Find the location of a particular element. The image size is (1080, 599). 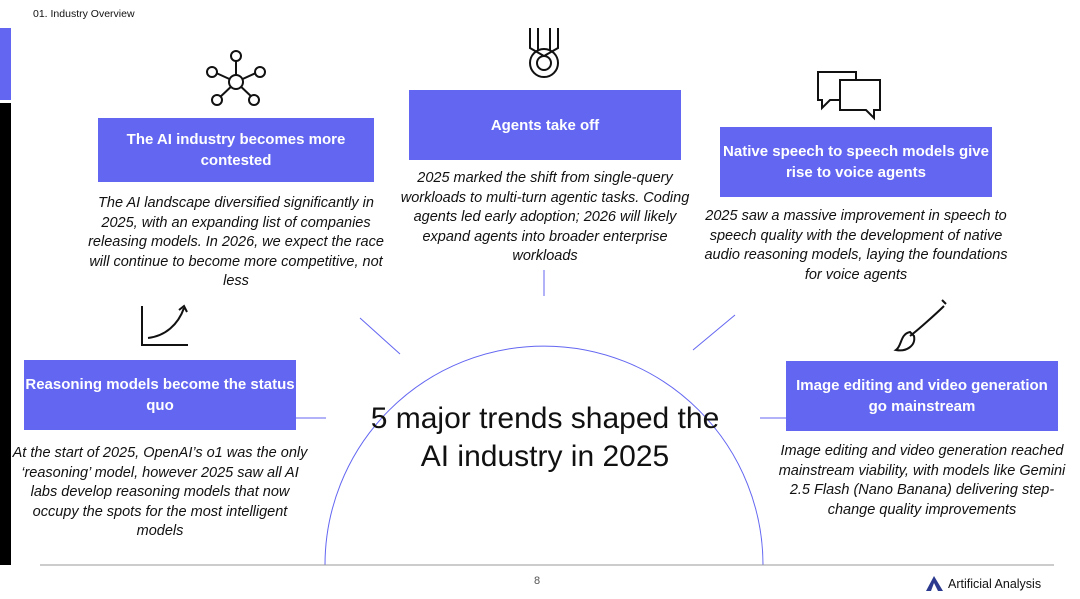

trend-heading-reasoning: Reasoning models become the status quo is located at coordinates (160, 395).